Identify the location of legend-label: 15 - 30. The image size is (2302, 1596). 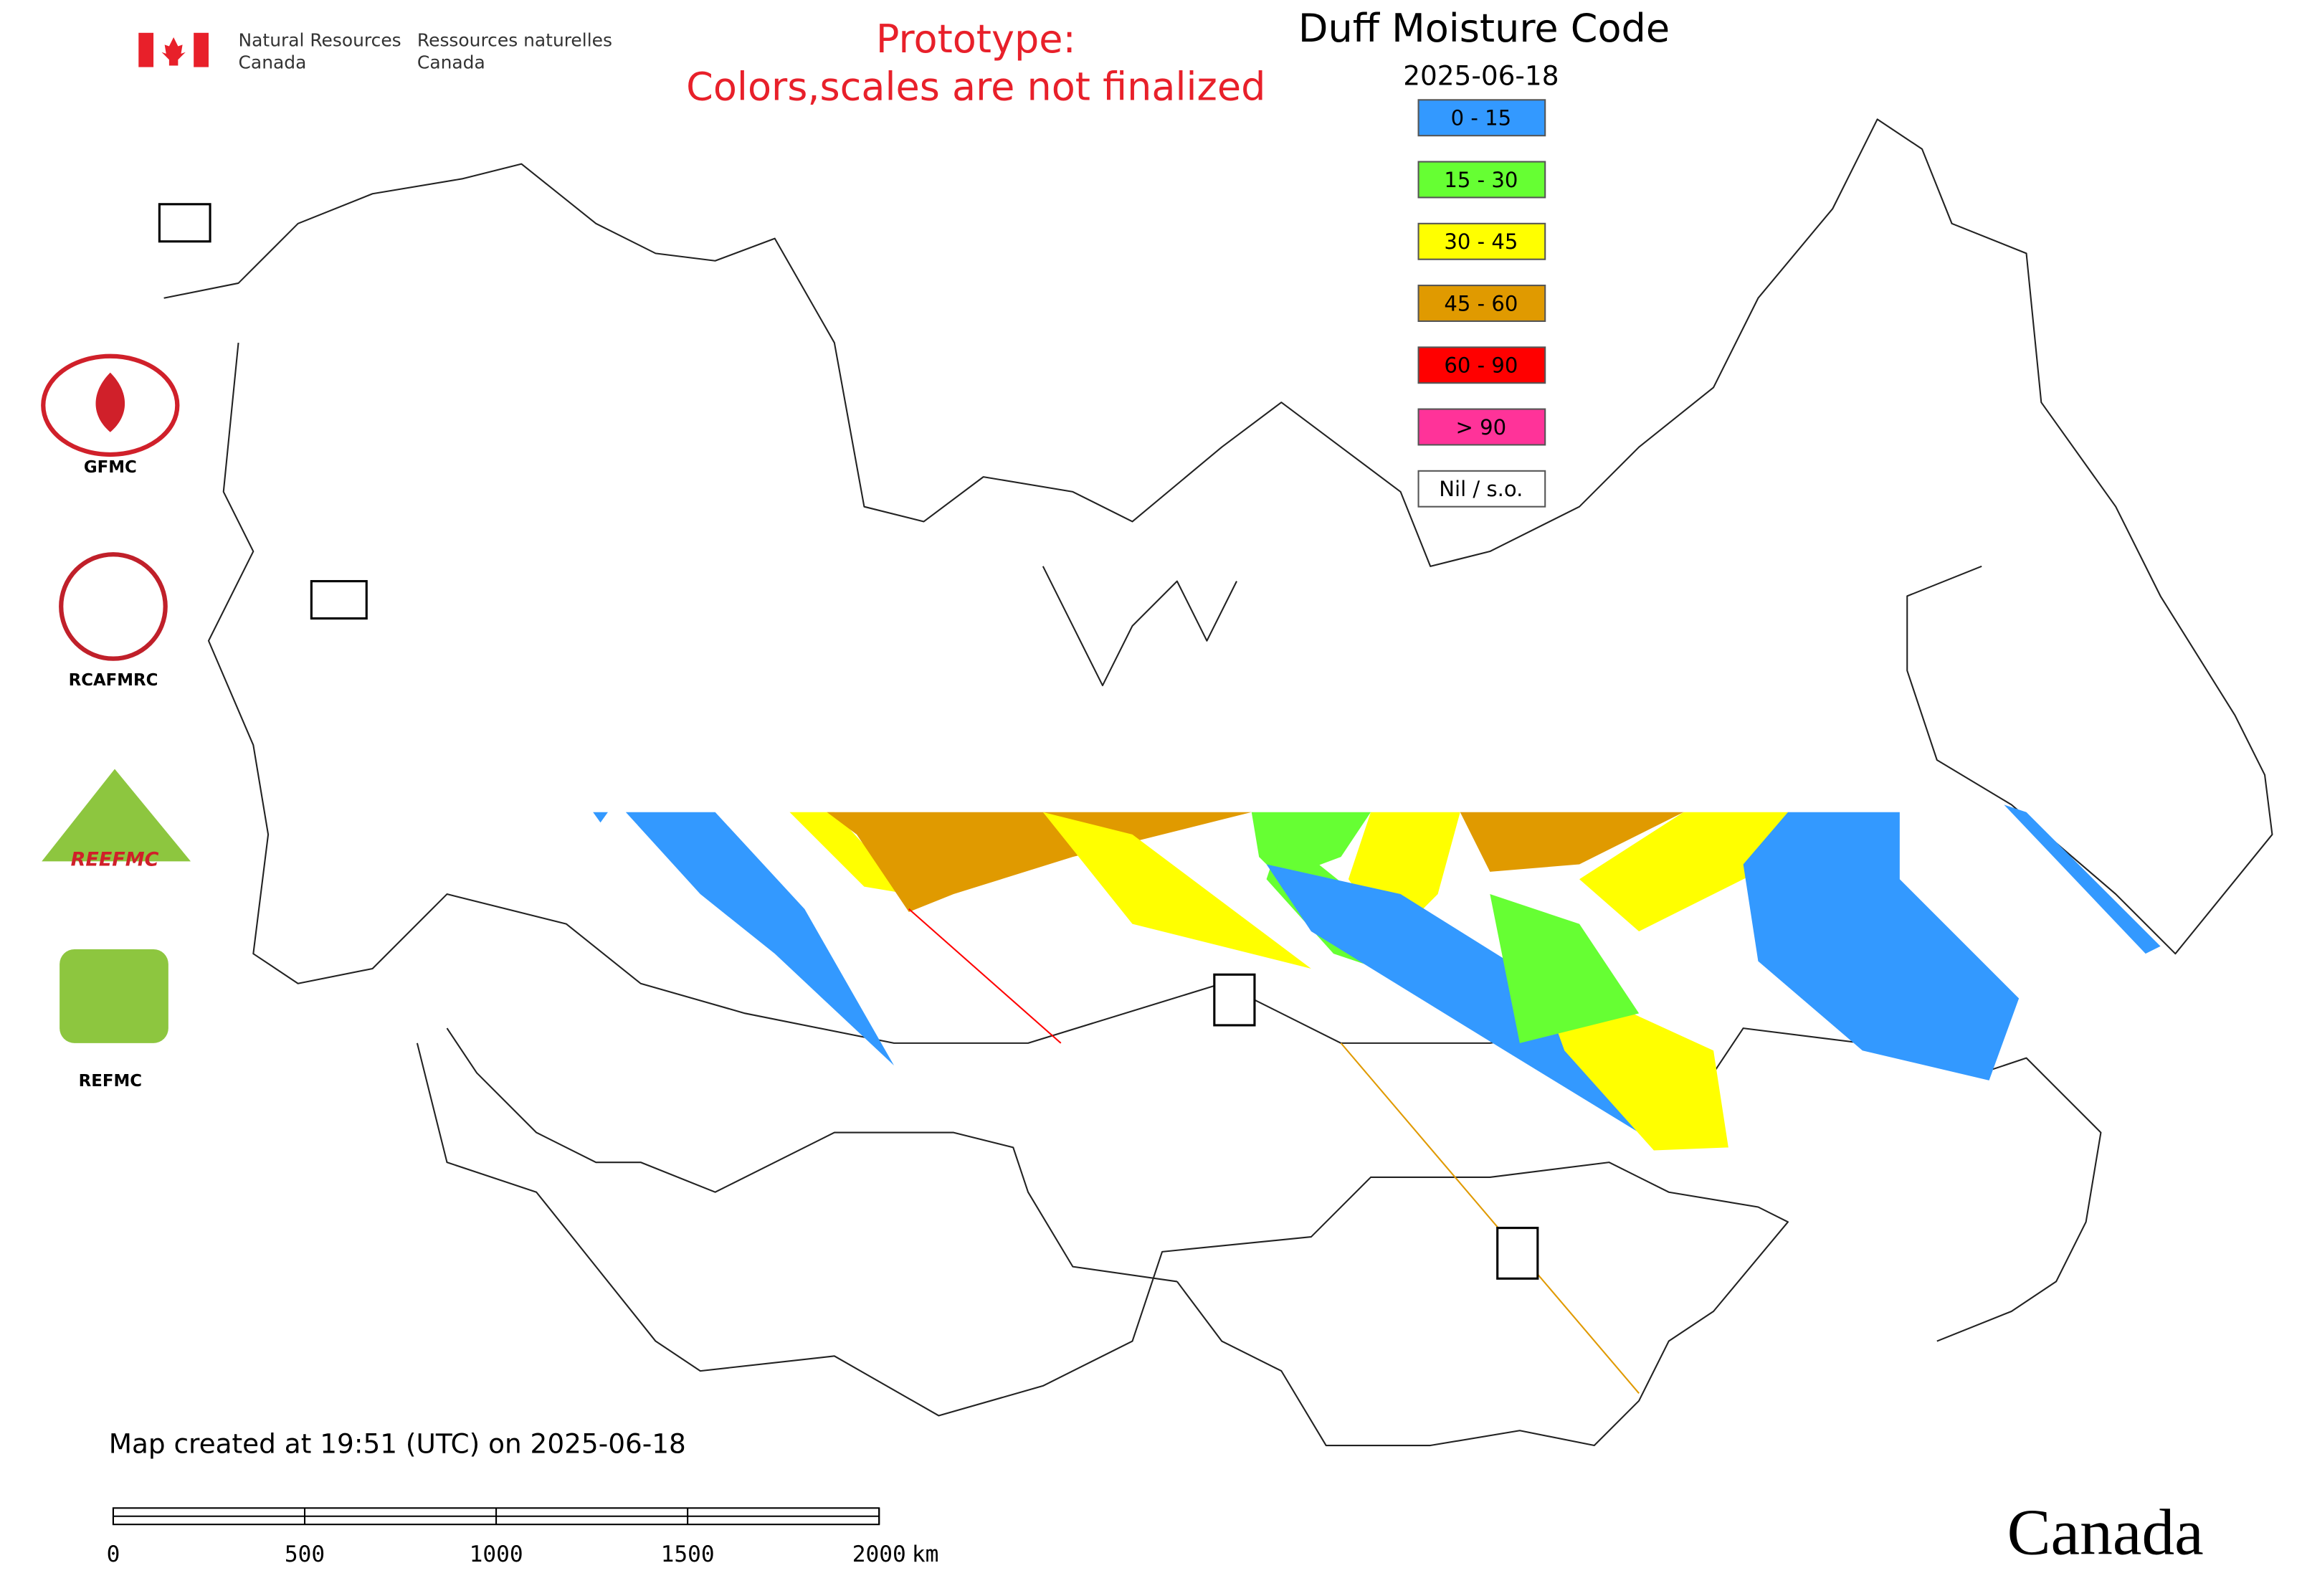
(1481, 180).